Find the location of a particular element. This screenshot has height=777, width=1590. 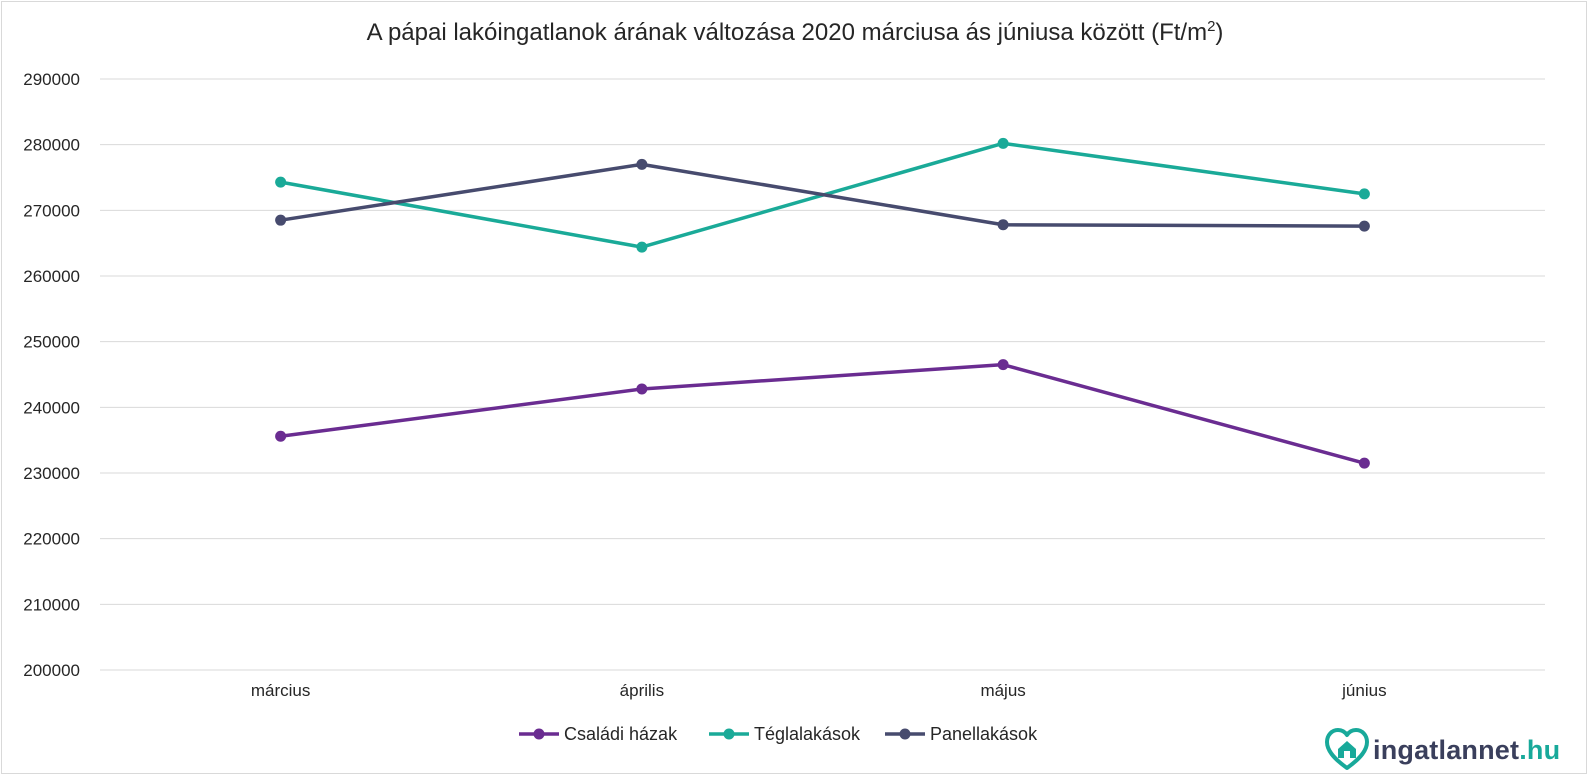

y-tick-label: 210000 is located at coordinates (51, 604).